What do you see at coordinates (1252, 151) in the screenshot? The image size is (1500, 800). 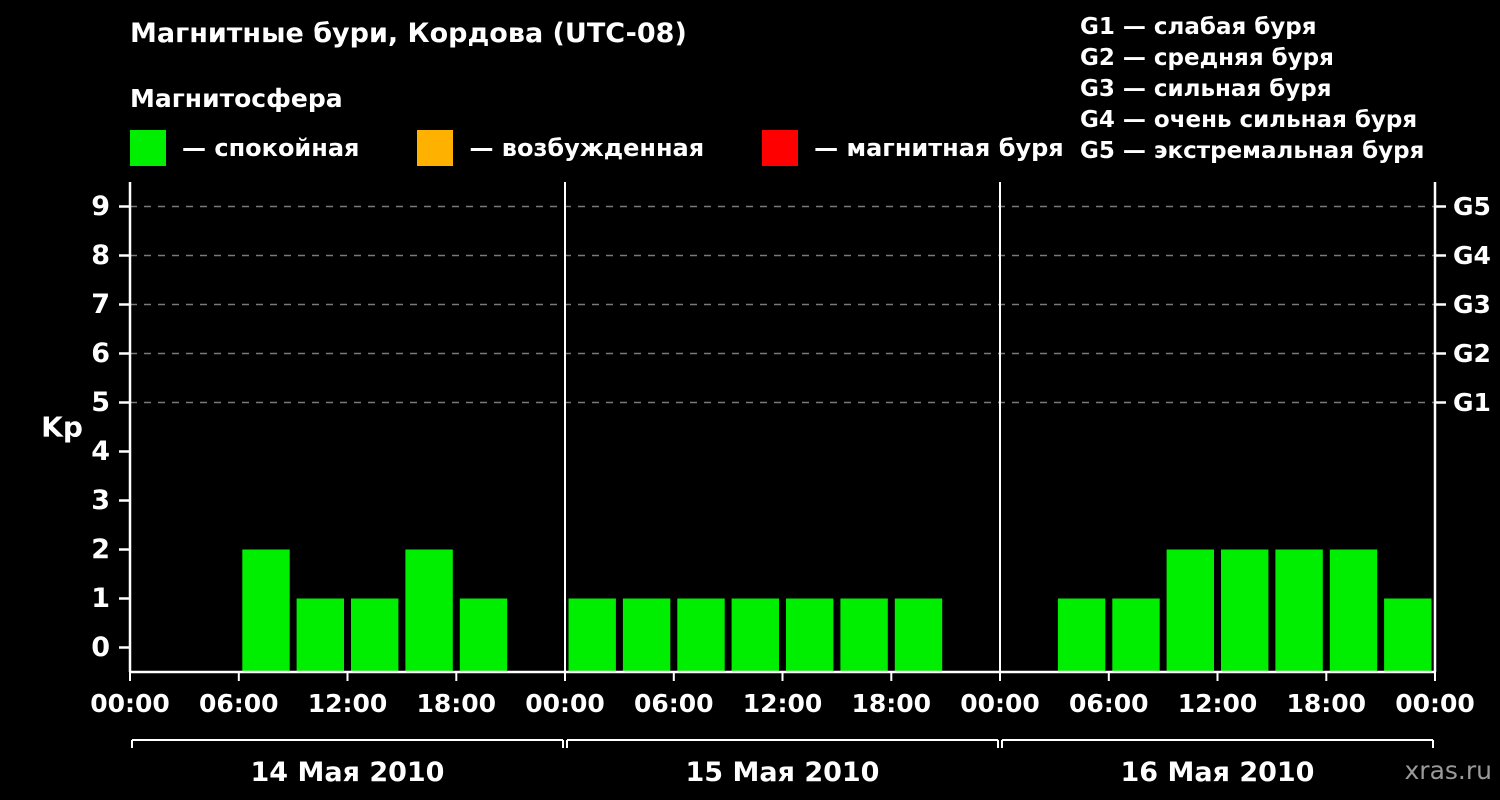 I see `storm-scale-g5: G5 — экстремальная буря` at bounding box center [1252, 151].